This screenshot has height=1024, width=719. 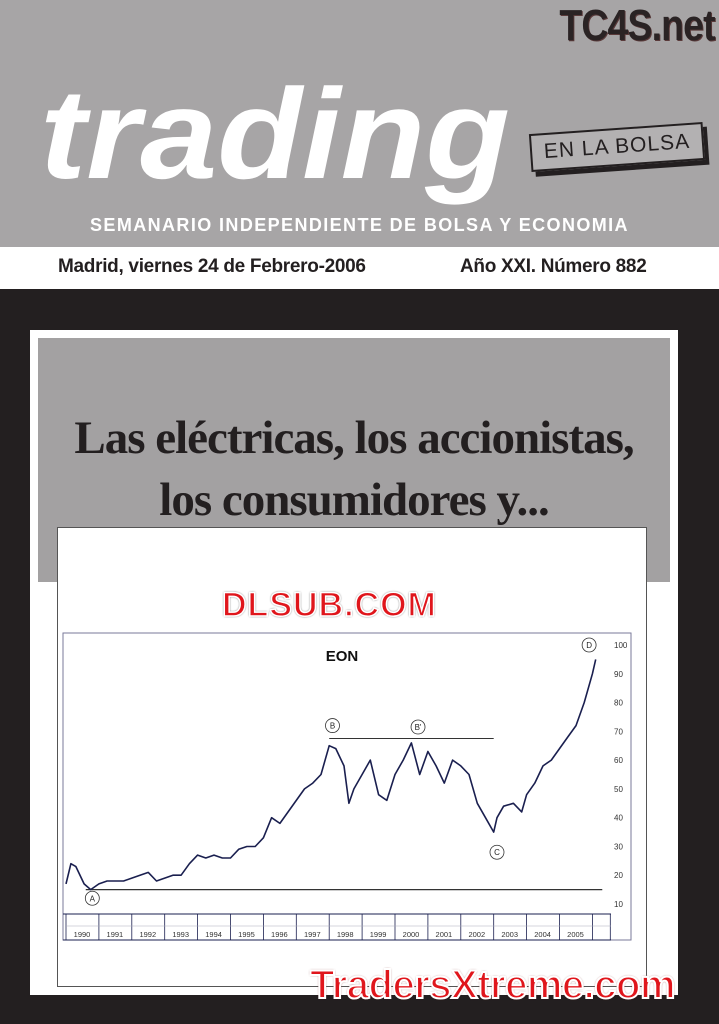 I want to click on annotation-label: C, so click(x=497, y=852).